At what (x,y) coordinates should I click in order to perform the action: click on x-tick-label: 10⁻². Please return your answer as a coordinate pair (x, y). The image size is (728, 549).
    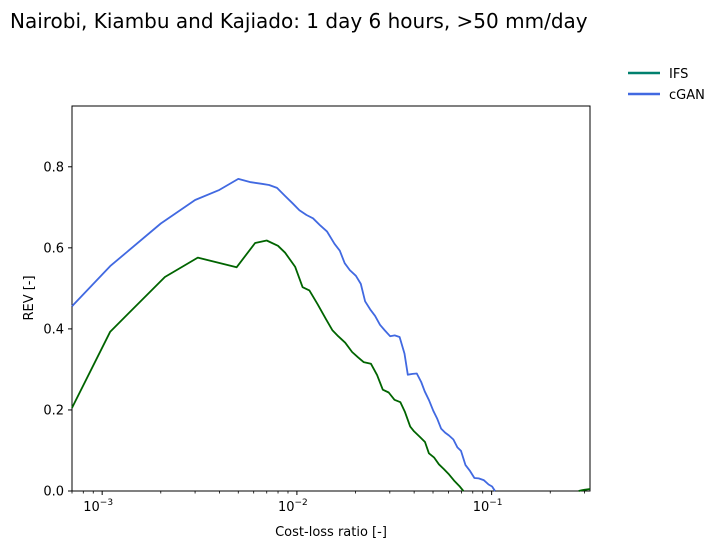
    Looking at the image, I should click on (293, 506).